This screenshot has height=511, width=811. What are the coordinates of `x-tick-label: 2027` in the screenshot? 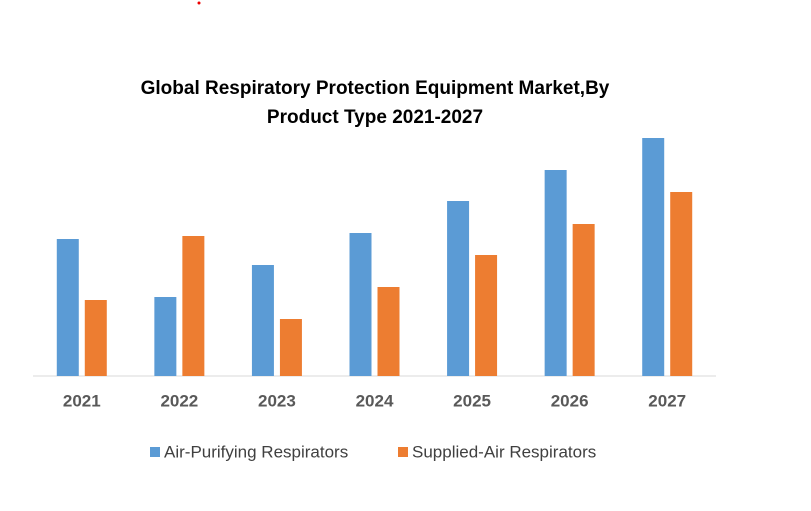 It's located at (667, 400).